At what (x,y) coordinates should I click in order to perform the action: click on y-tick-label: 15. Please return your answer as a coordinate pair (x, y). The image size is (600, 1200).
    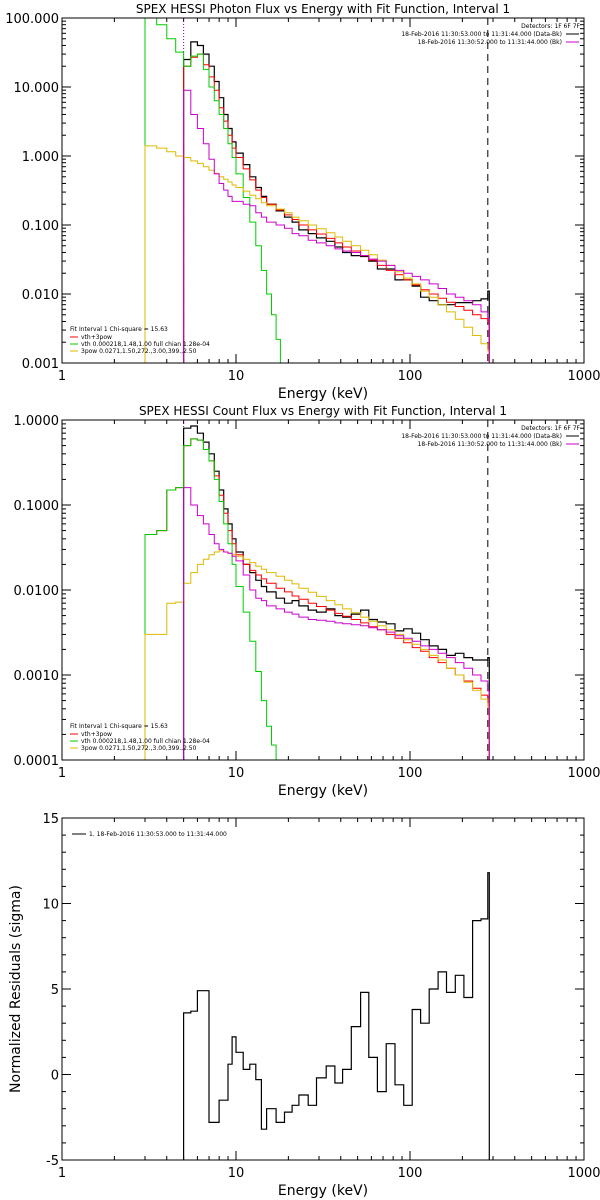
    Looking at the image, I should click on (50, 819).